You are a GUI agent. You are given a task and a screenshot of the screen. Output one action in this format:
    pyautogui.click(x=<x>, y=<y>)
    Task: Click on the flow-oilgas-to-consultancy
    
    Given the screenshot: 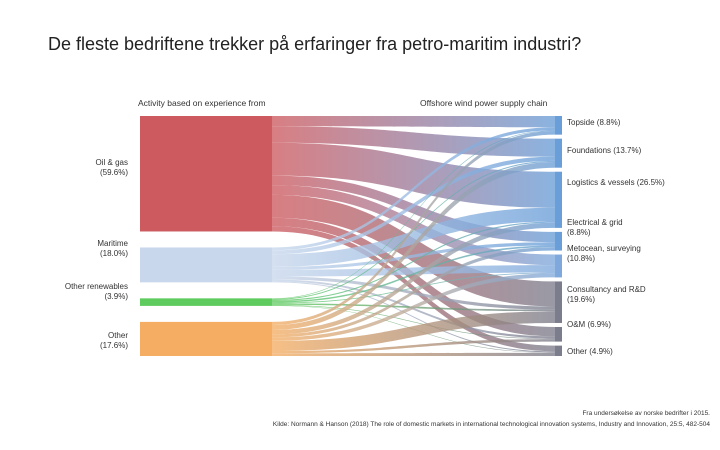 What is the action you would take?
    pyautogui.click(x=413, y=250)
    